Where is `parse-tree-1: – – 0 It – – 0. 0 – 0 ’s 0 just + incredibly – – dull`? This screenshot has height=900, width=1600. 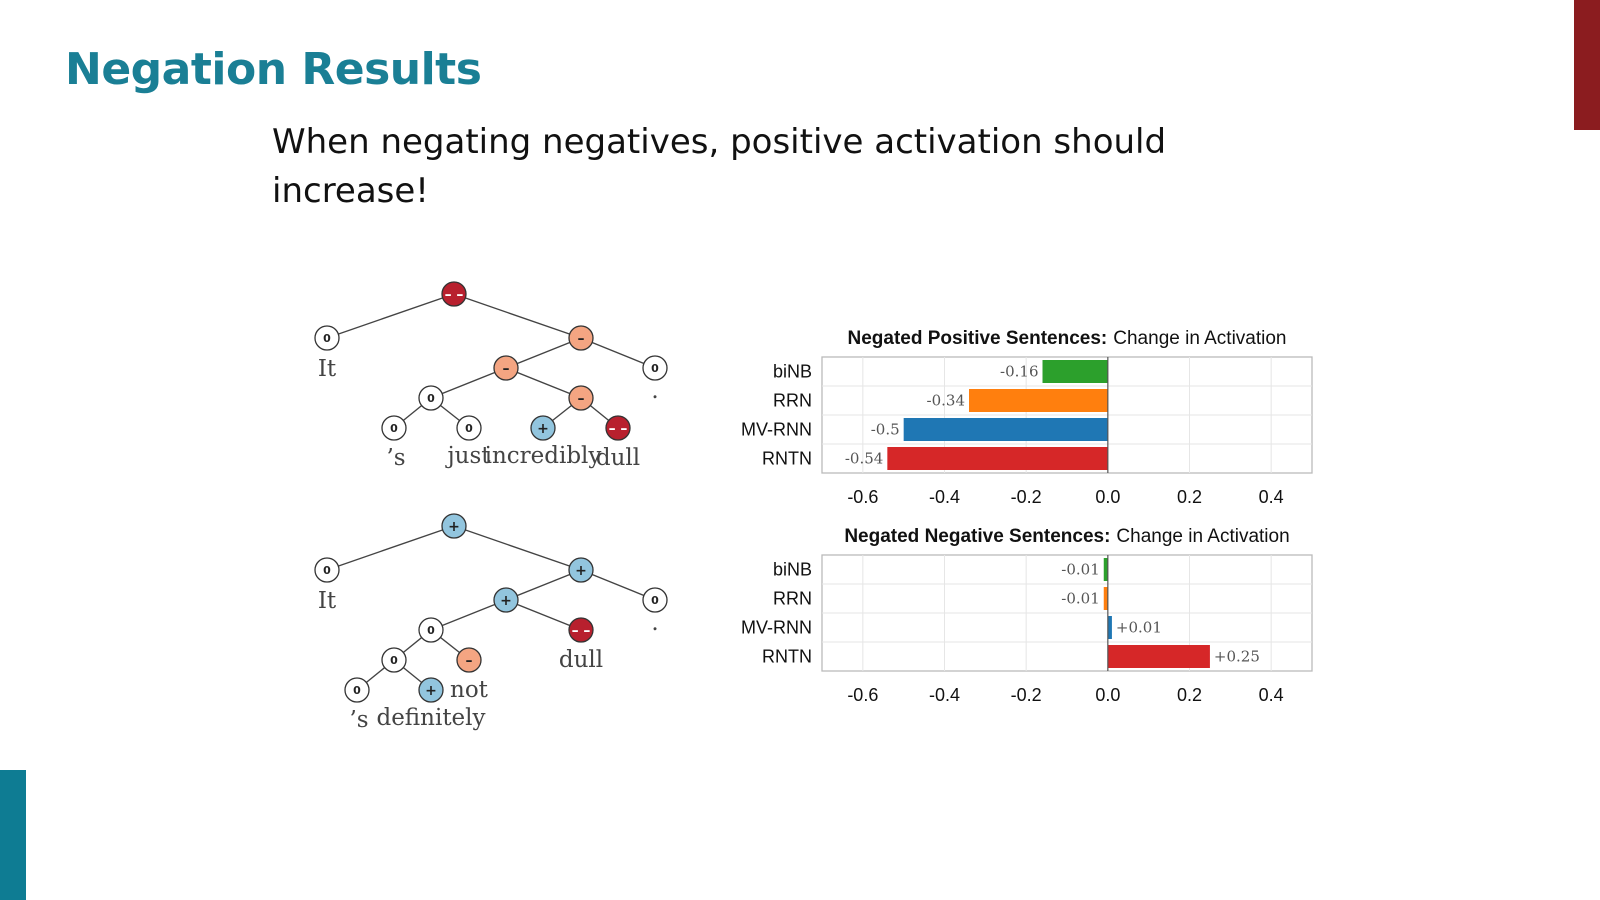
parse-tree-1: – – 0 It – – 0. 0 – 0 ’s 0 just + incredibly – – dull is located at coordinates (491, 376).